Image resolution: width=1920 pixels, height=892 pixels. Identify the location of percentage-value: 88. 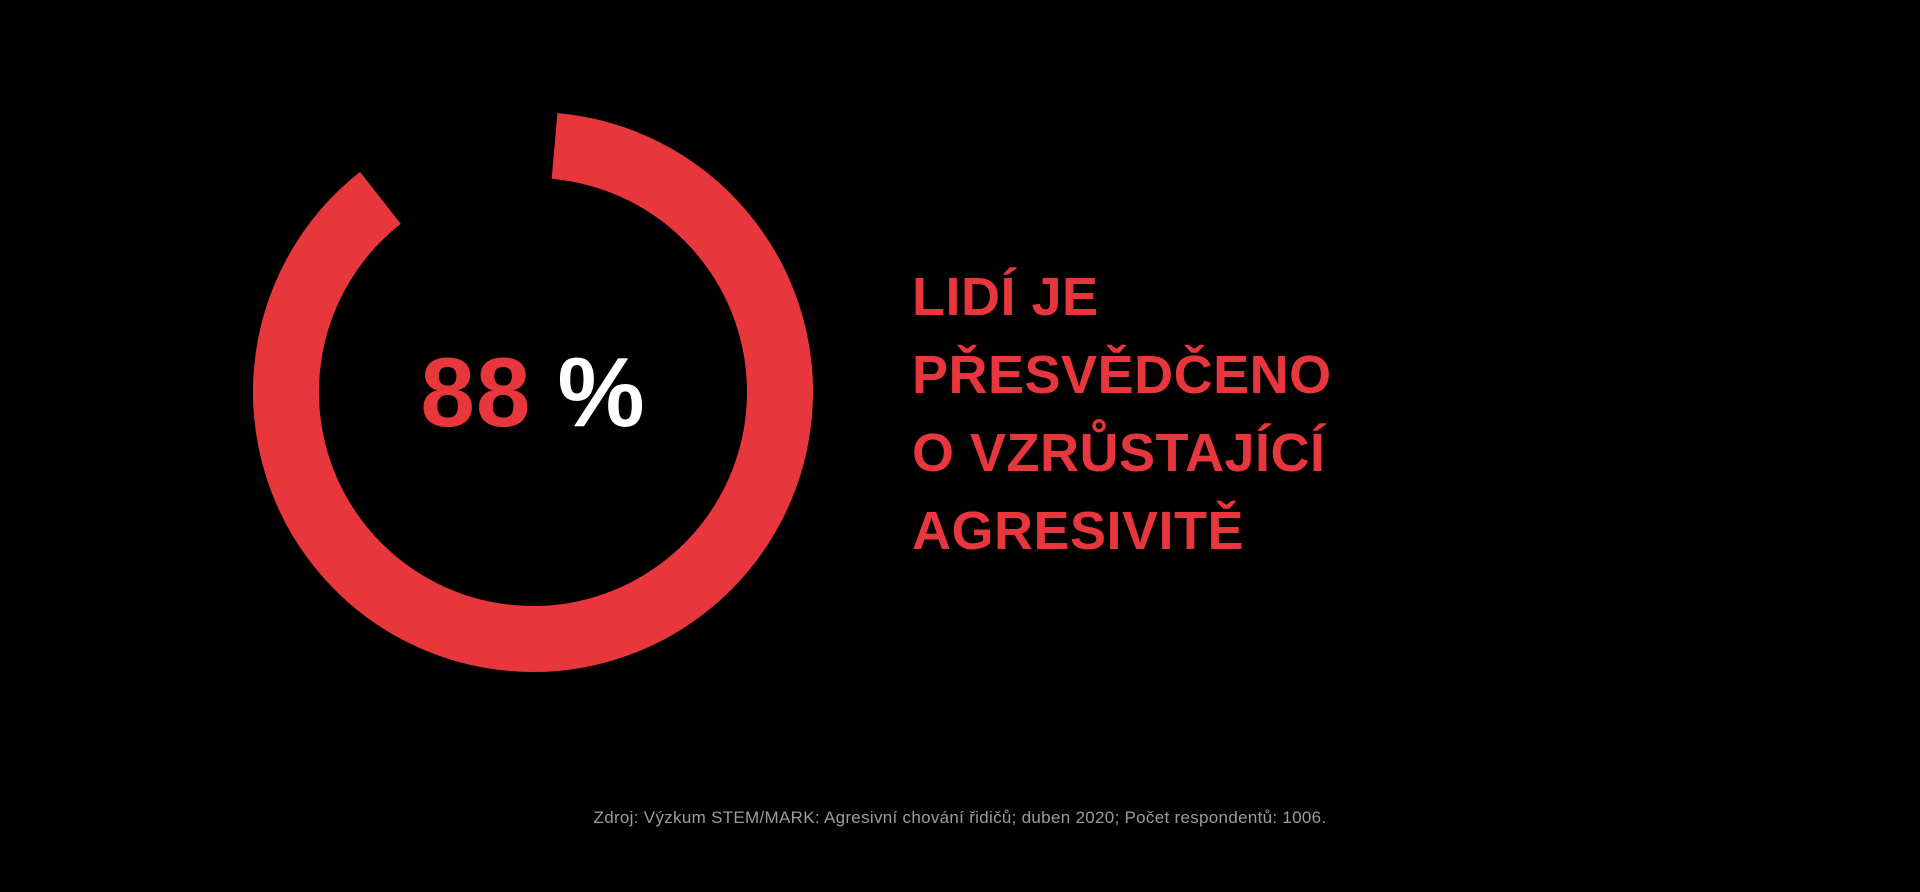
(476, 391).